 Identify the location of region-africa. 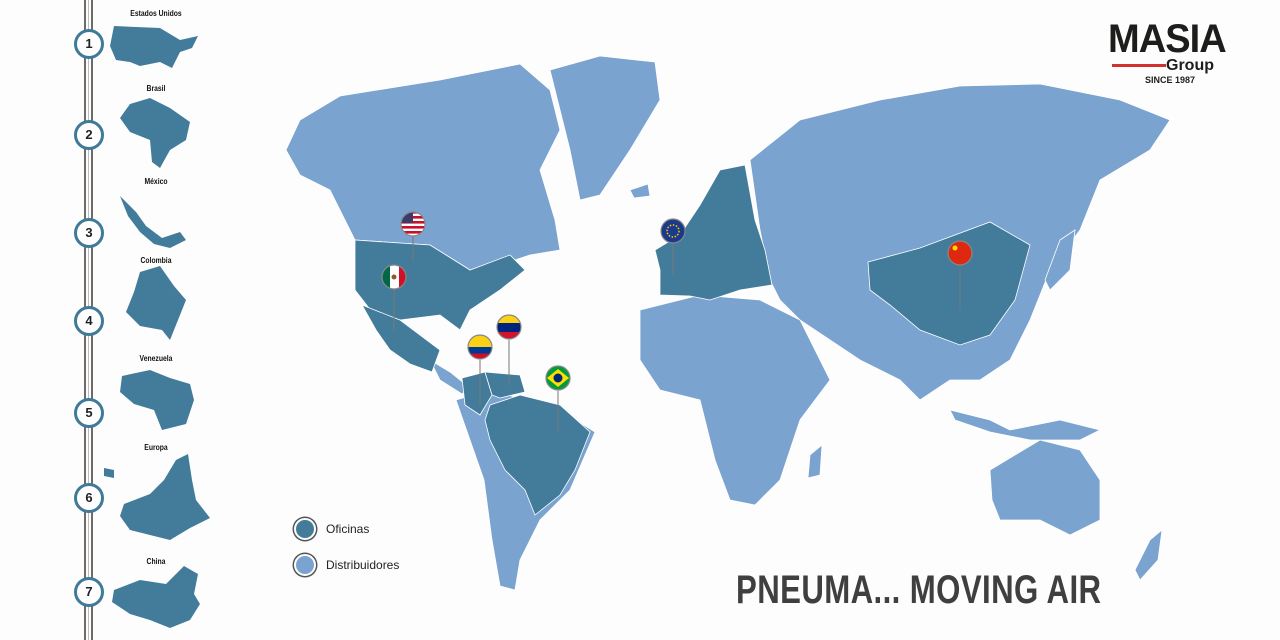
(735, 400).